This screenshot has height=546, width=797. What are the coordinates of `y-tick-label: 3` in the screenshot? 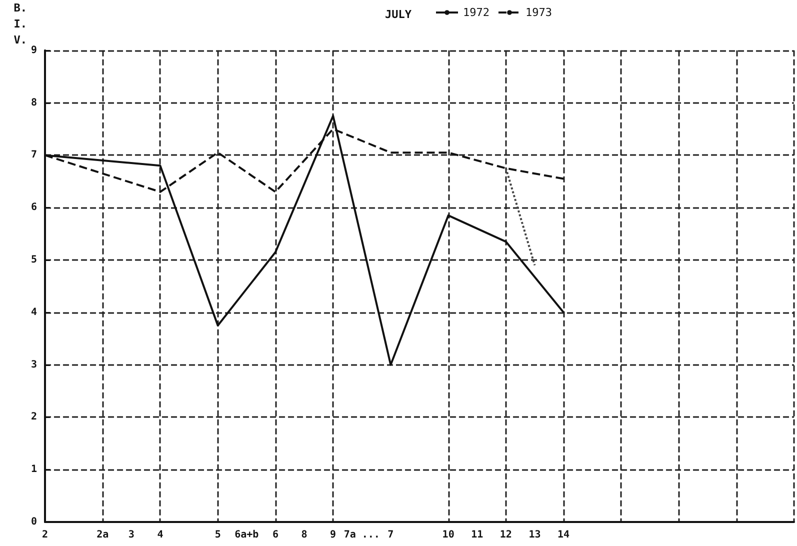 It's located at (33, 364).